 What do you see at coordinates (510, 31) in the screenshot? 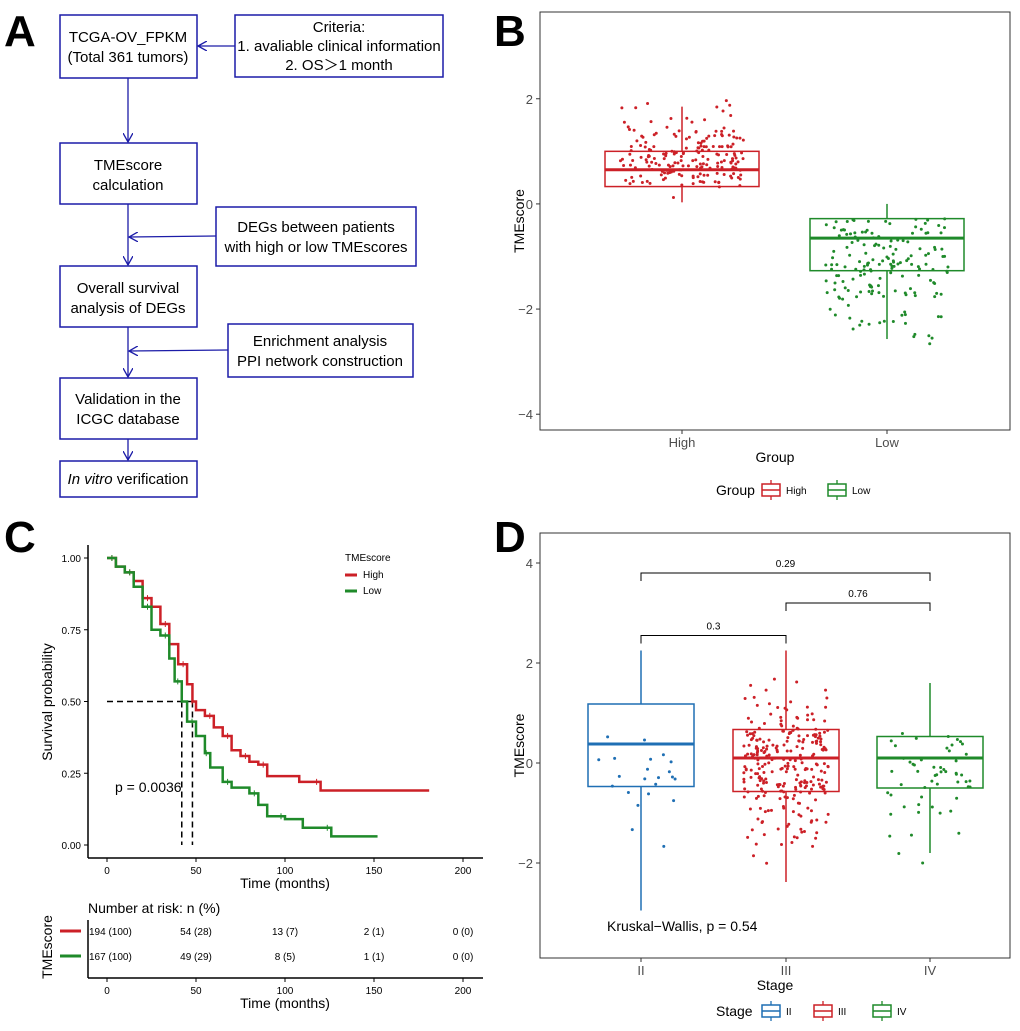
I see `panel-letter-b: B` at bounding box center [510, 31].